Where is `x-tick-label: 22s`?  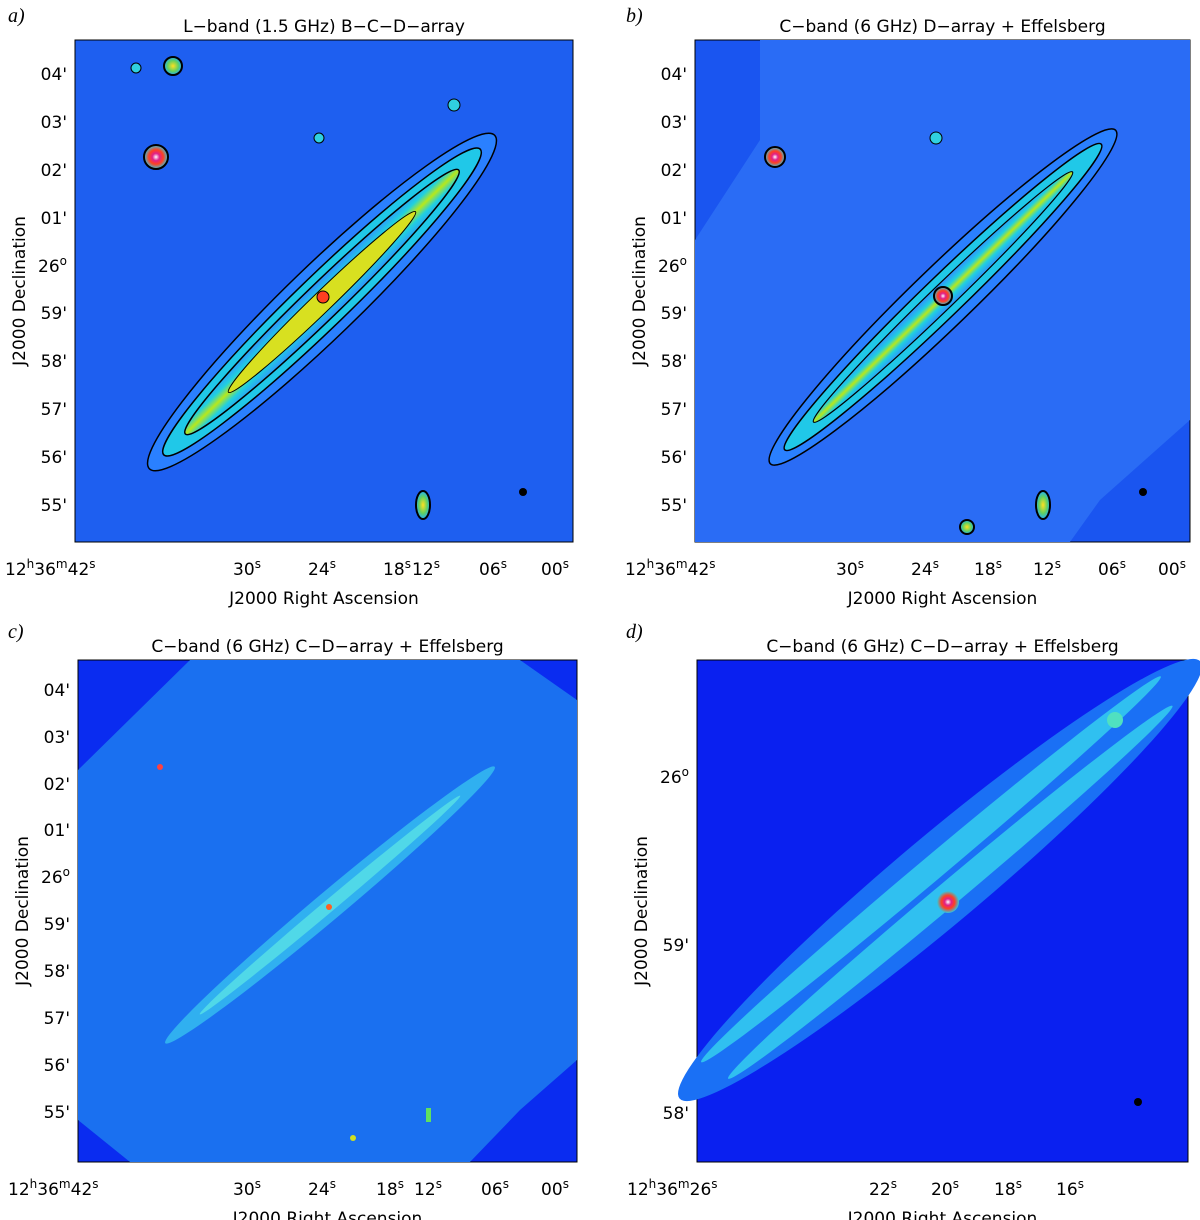 x-tick-label: 22s is located at coordinates (883, 1188).